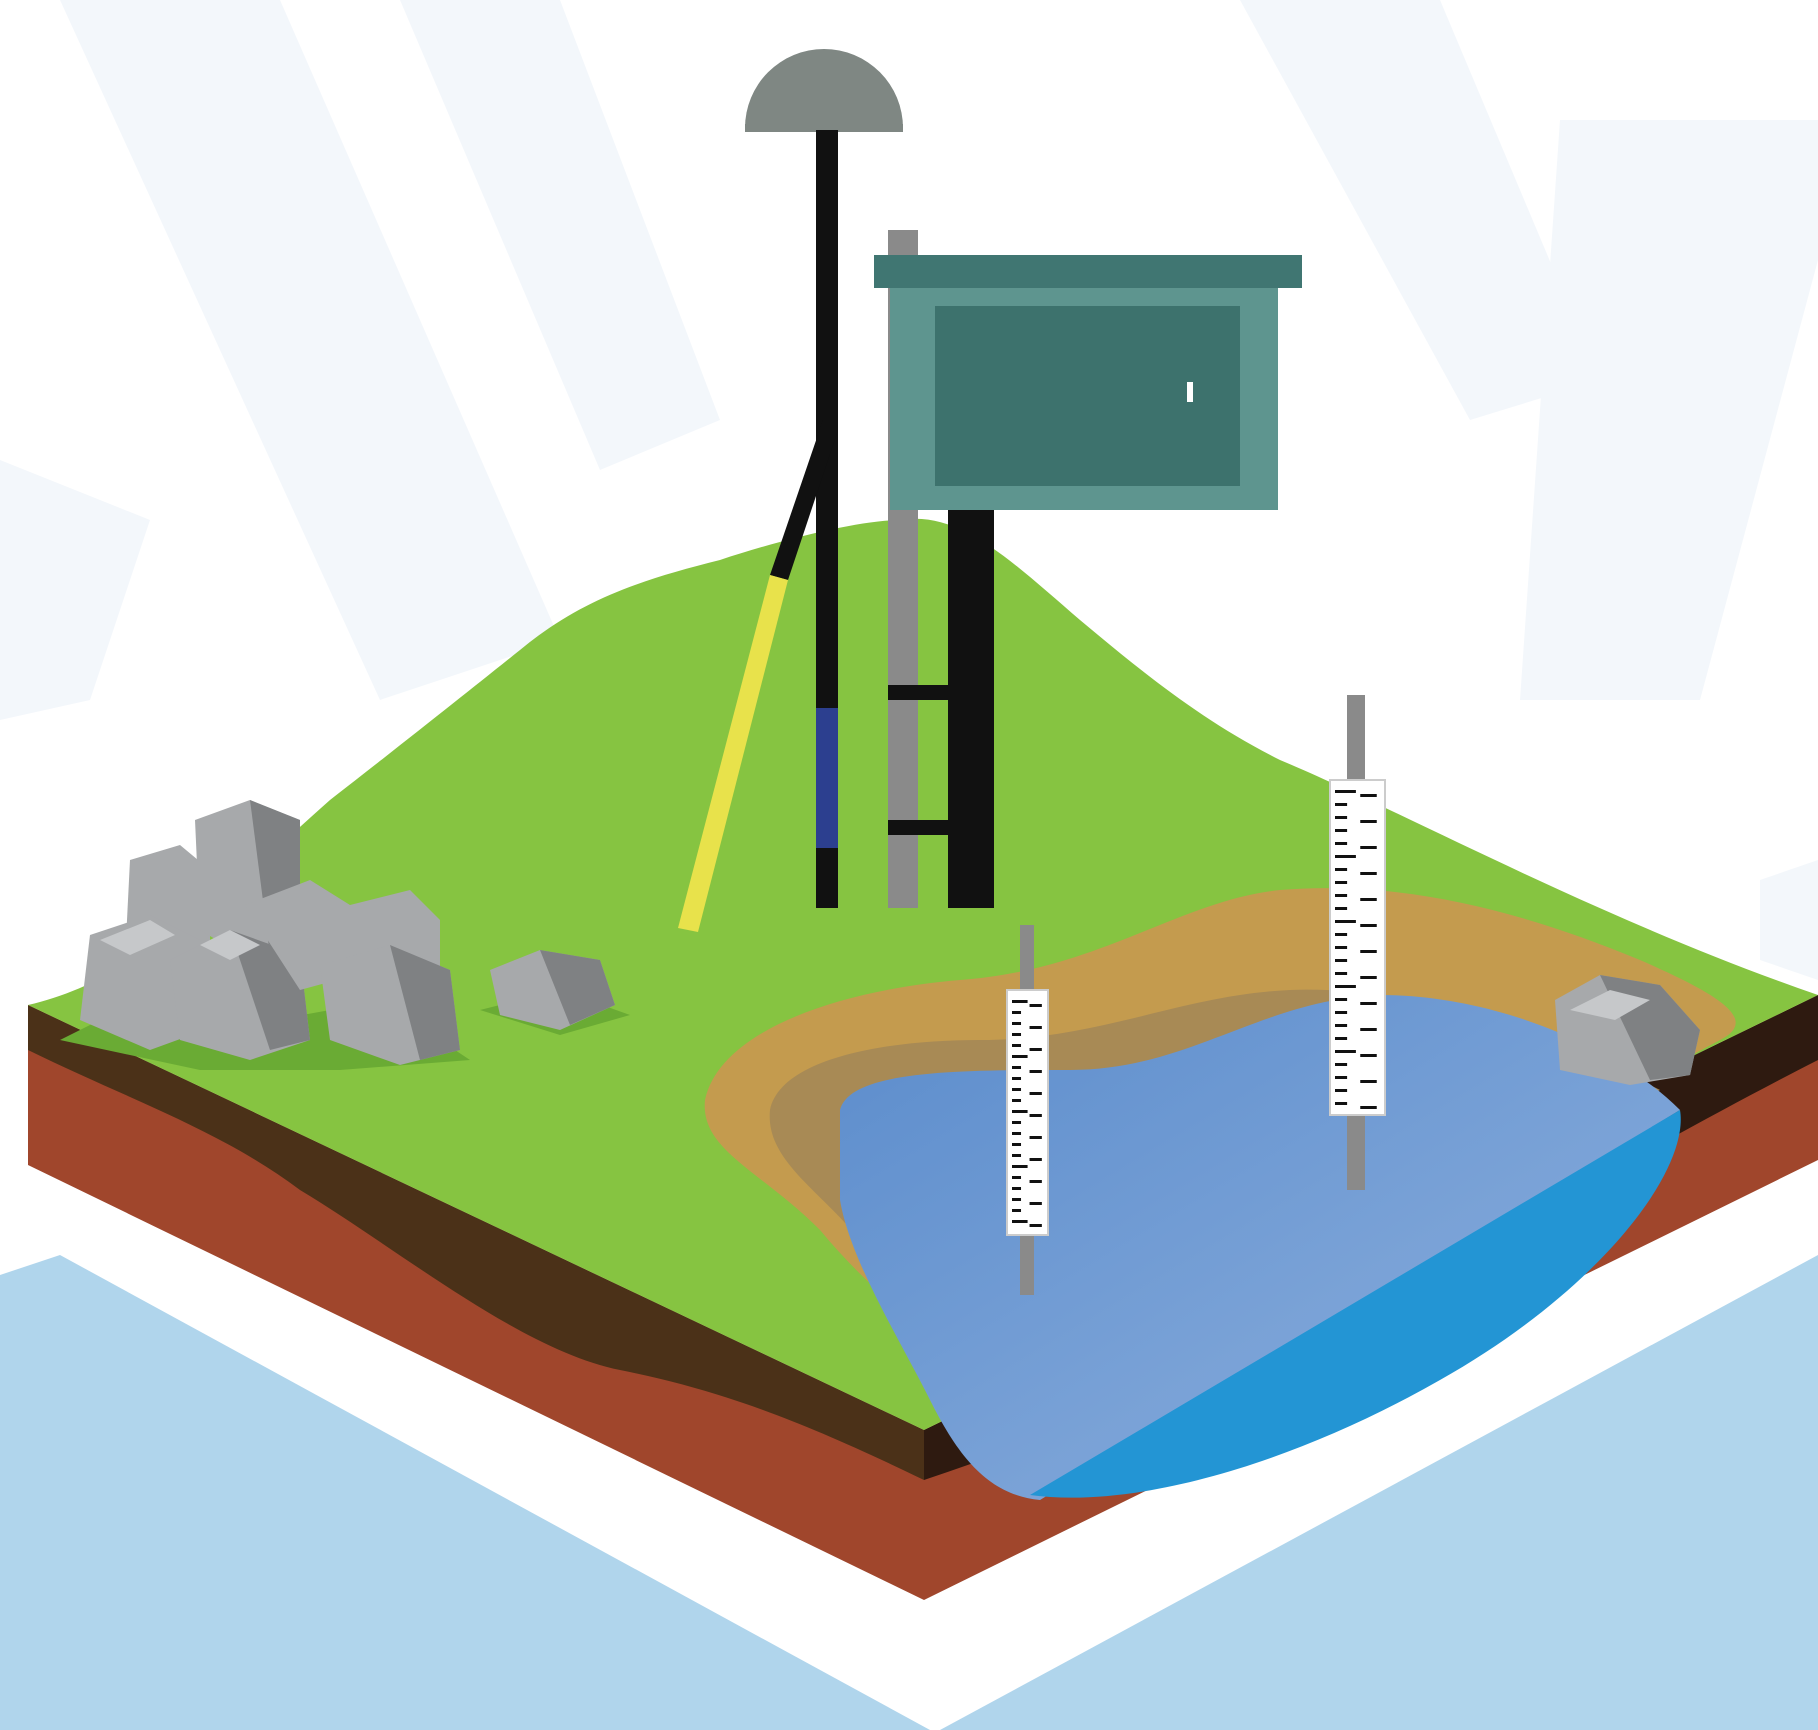 The height and width of the screenshot is (1730, 1818). What do you see at coordinates (1088, 271) in the screenshot?
I see `box-roof` at bounding box center [1088, 271].